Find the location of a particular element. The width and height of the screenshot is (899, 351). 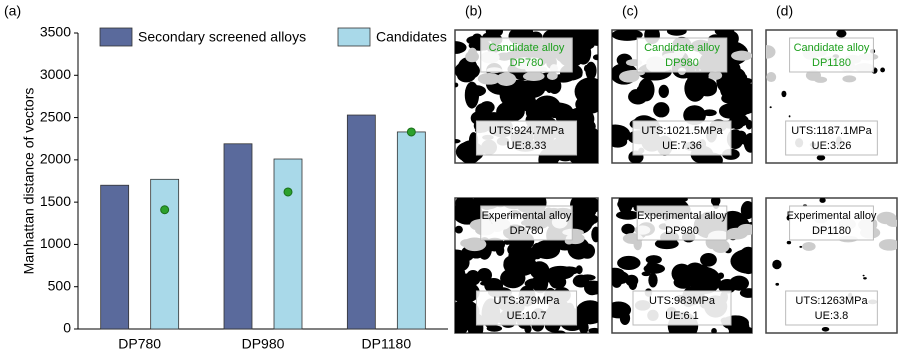

y-tick-label: 0 is located at coordinates (67, 328).